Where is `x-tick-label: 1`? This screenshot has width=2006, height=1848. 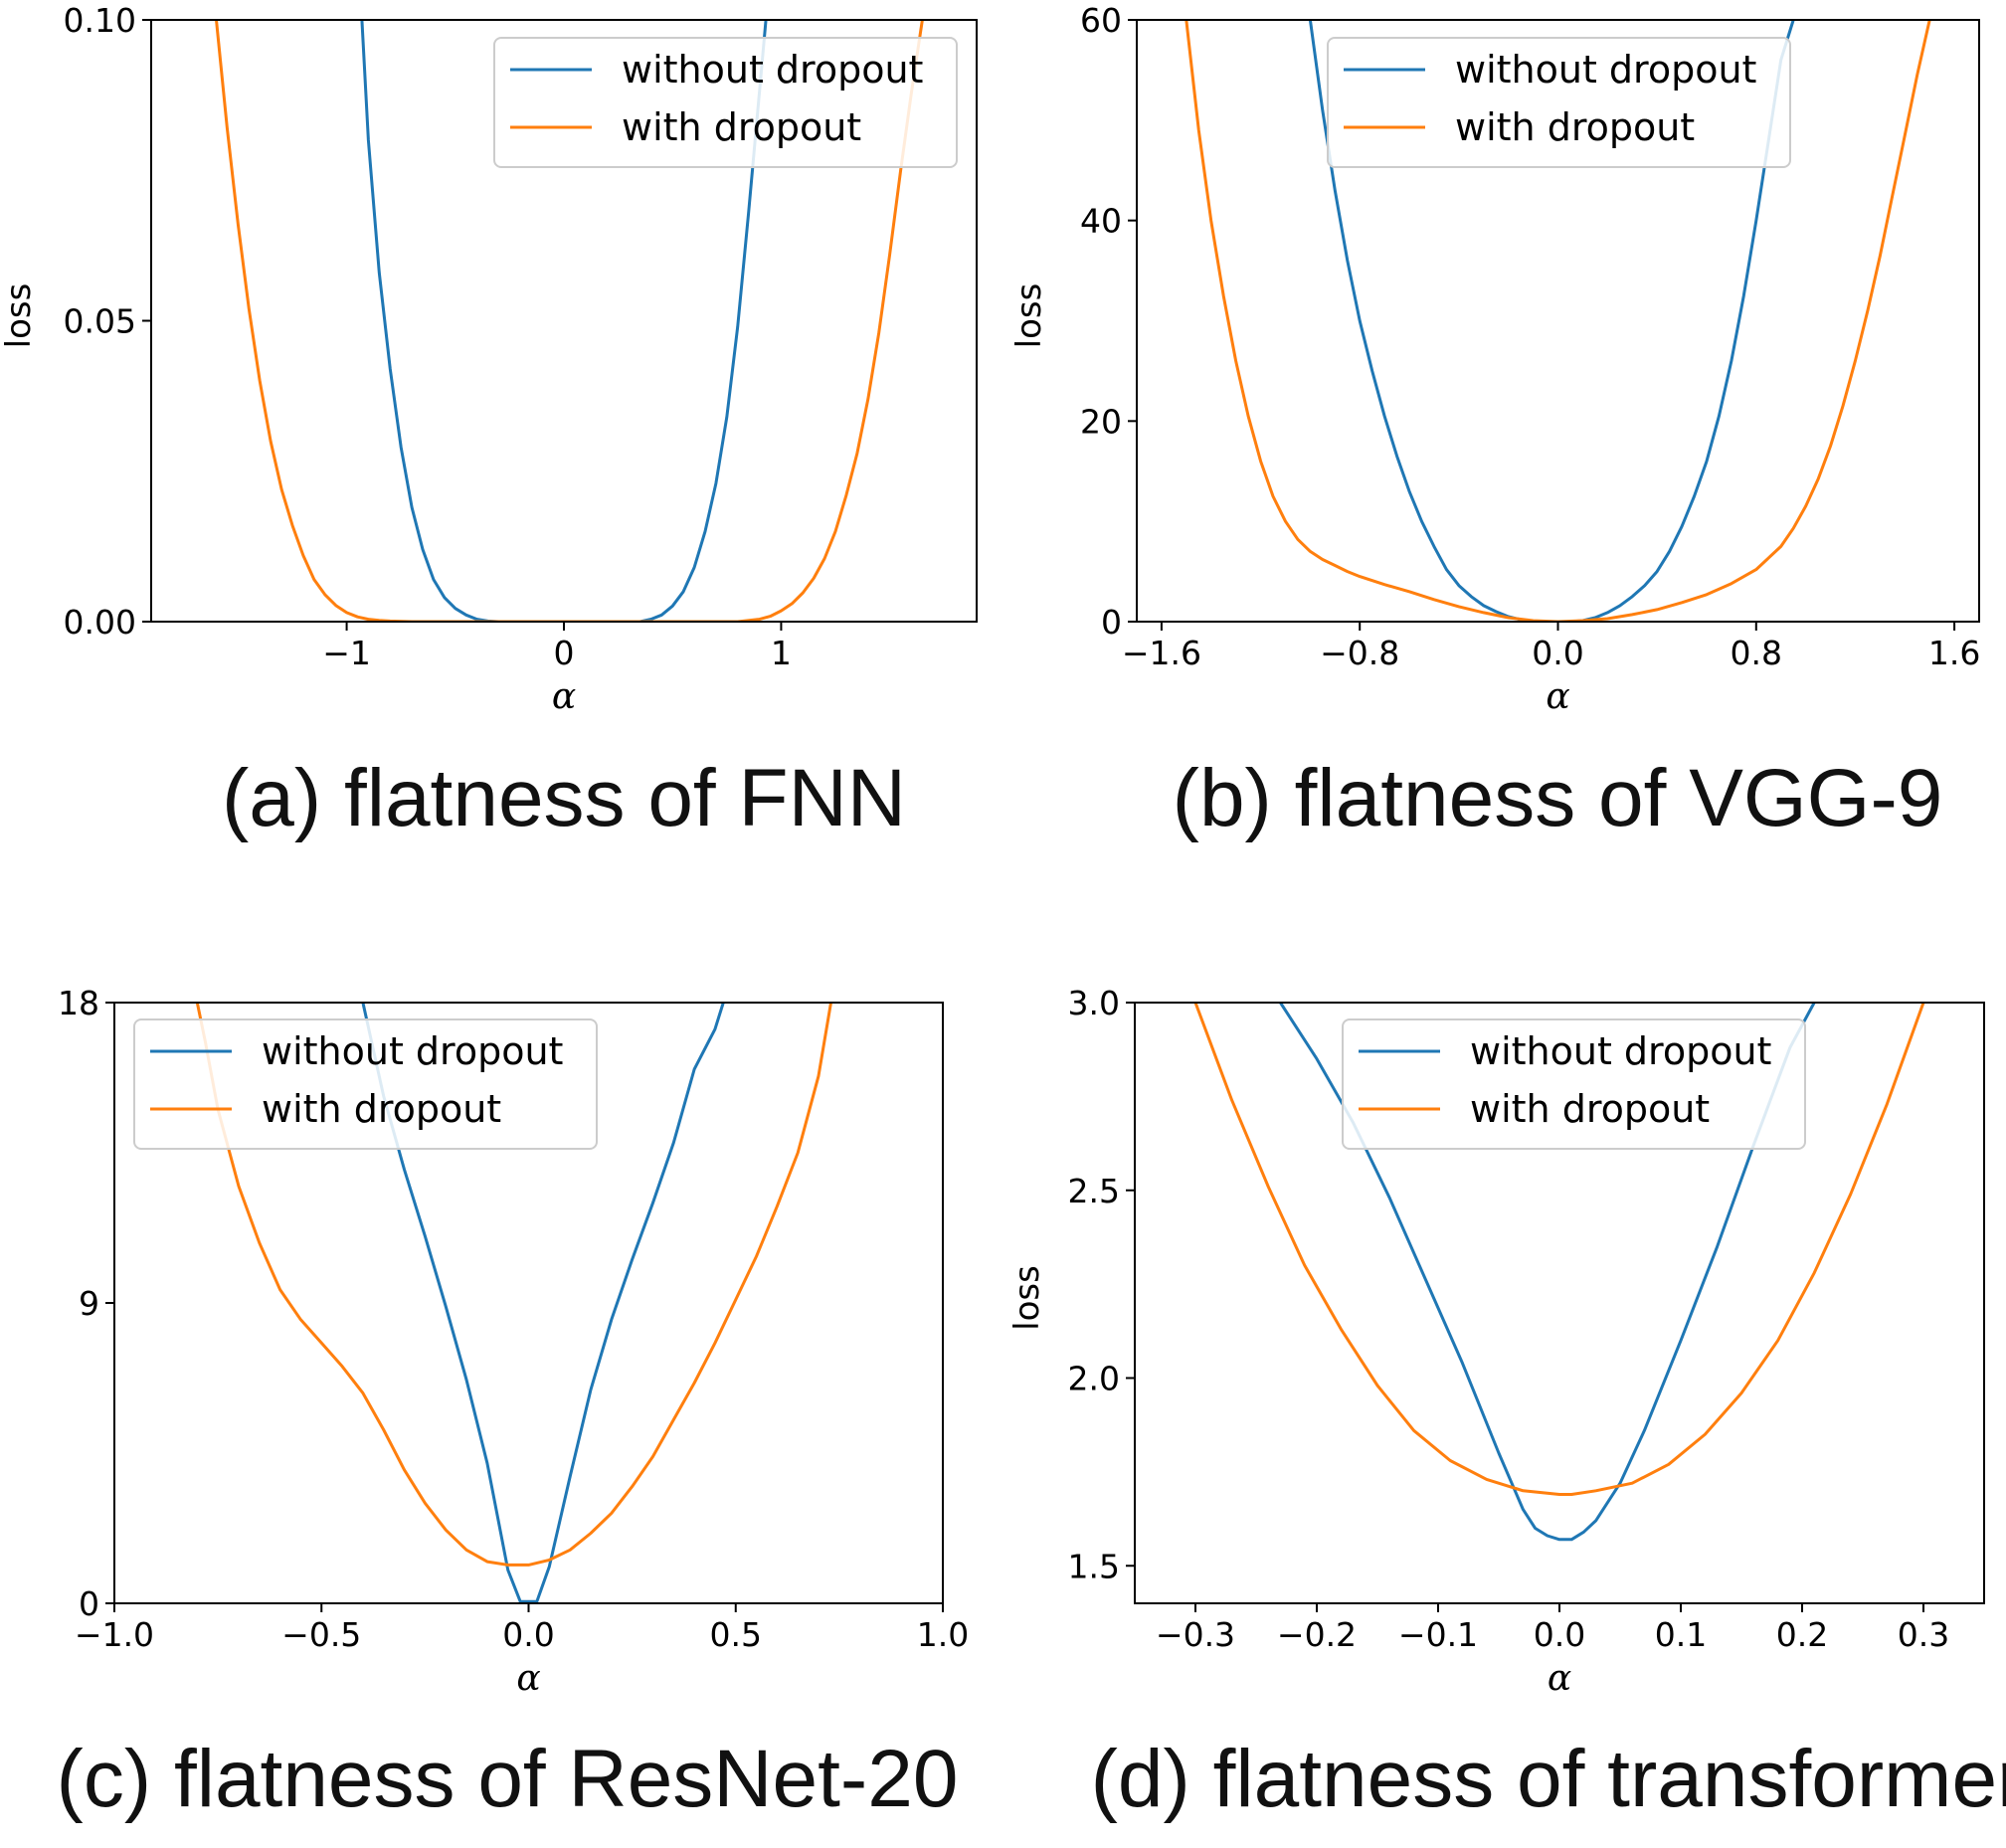
x-tick-label: 1 is located at coordinates (781, 653).